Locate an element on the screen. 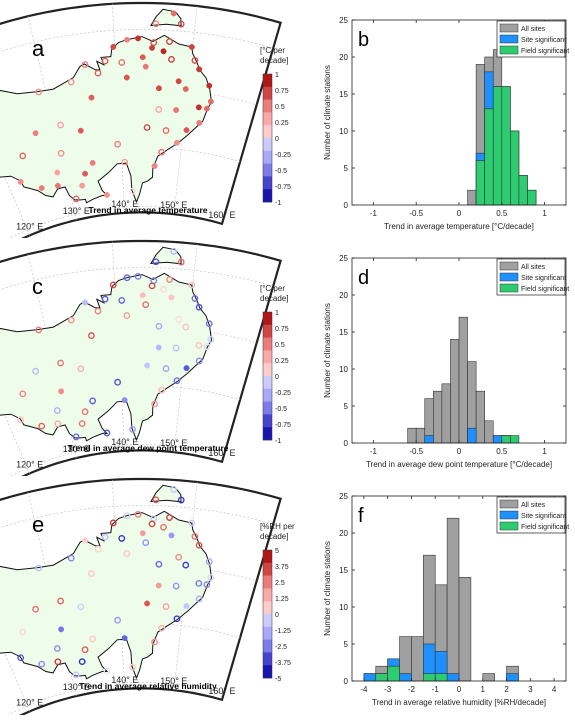 The image size is (575, 720). map-title: Trend in average relative humidity is located at coordinates (148, 686).